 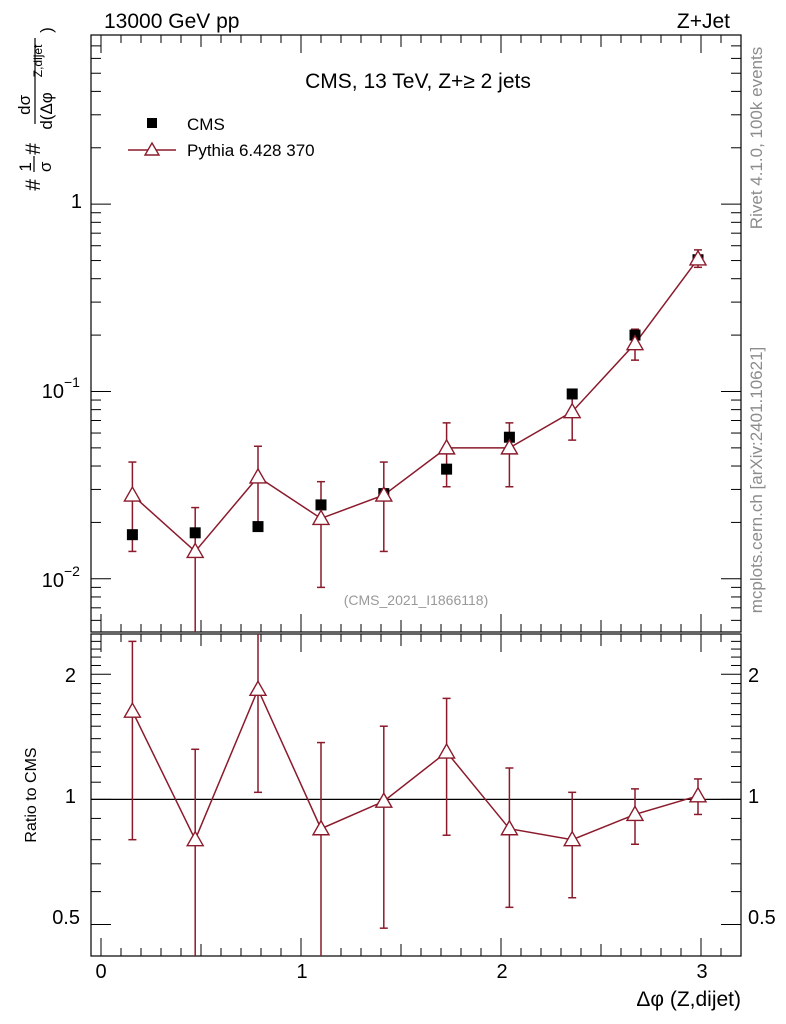 I want to click on legend-pythia-label: Pythia 6.428 370, so click(x=251, y=150).